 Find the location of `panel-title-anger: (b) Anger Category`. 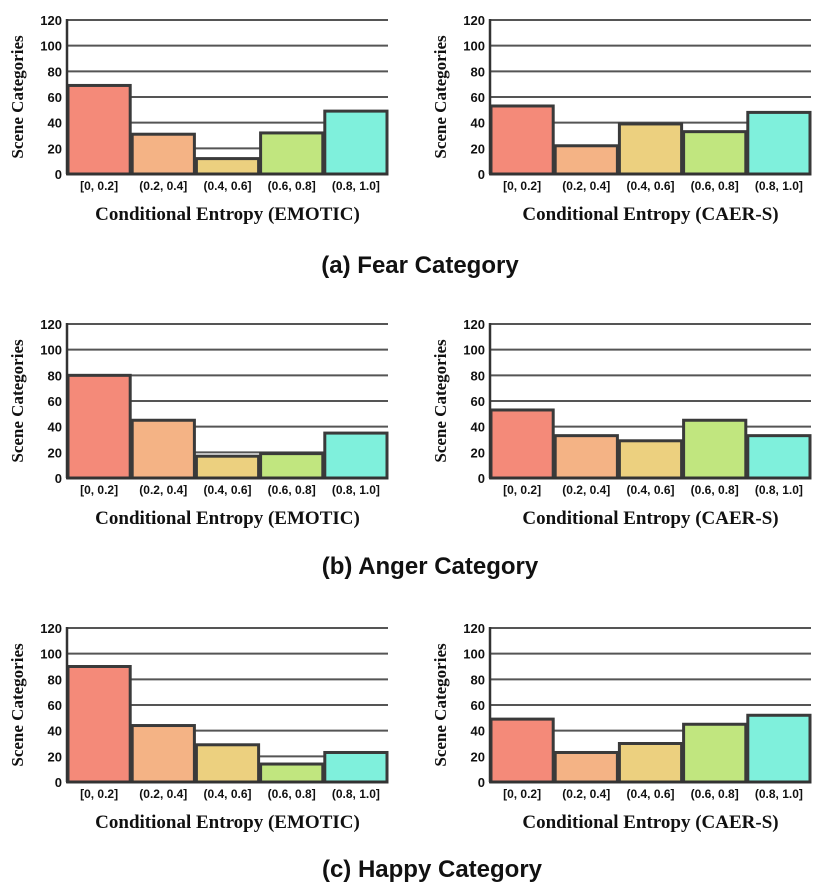

panel-title-anger: (b) Anger Category is located at coordinates (430, 566).